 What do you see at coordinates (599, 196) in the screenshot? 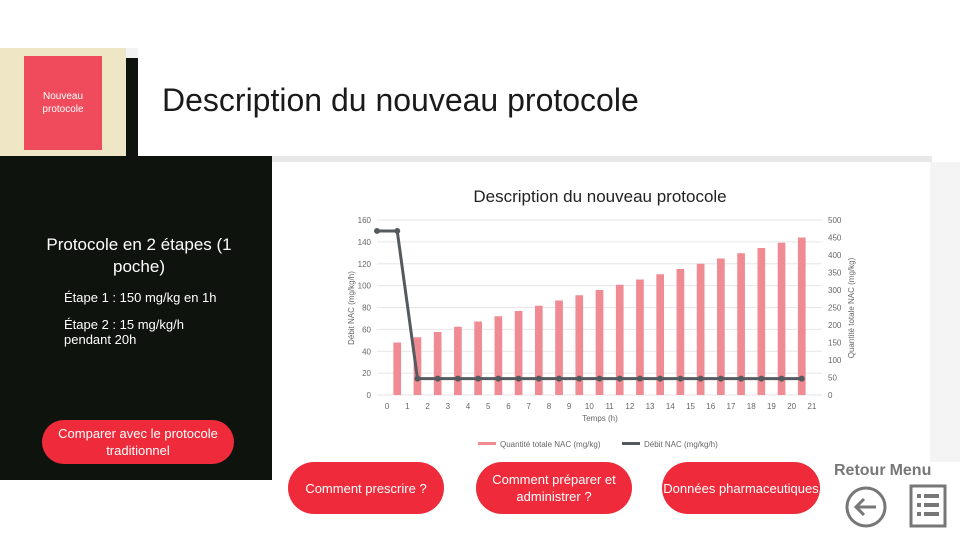
I see `chart-title: Description du nouveau protocole` at bounding box center [599, 196].